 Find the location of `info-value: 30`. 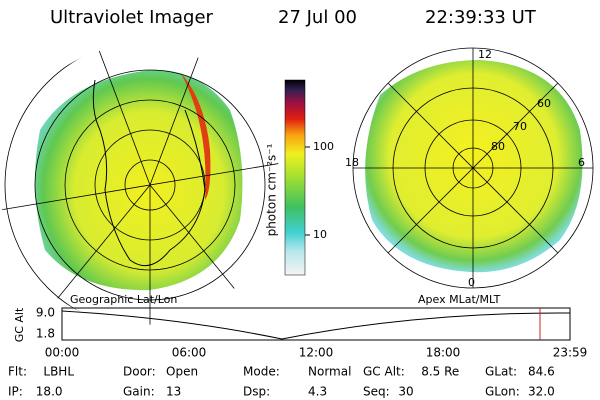

info-value: 30 is located at coordinates (405, 392).